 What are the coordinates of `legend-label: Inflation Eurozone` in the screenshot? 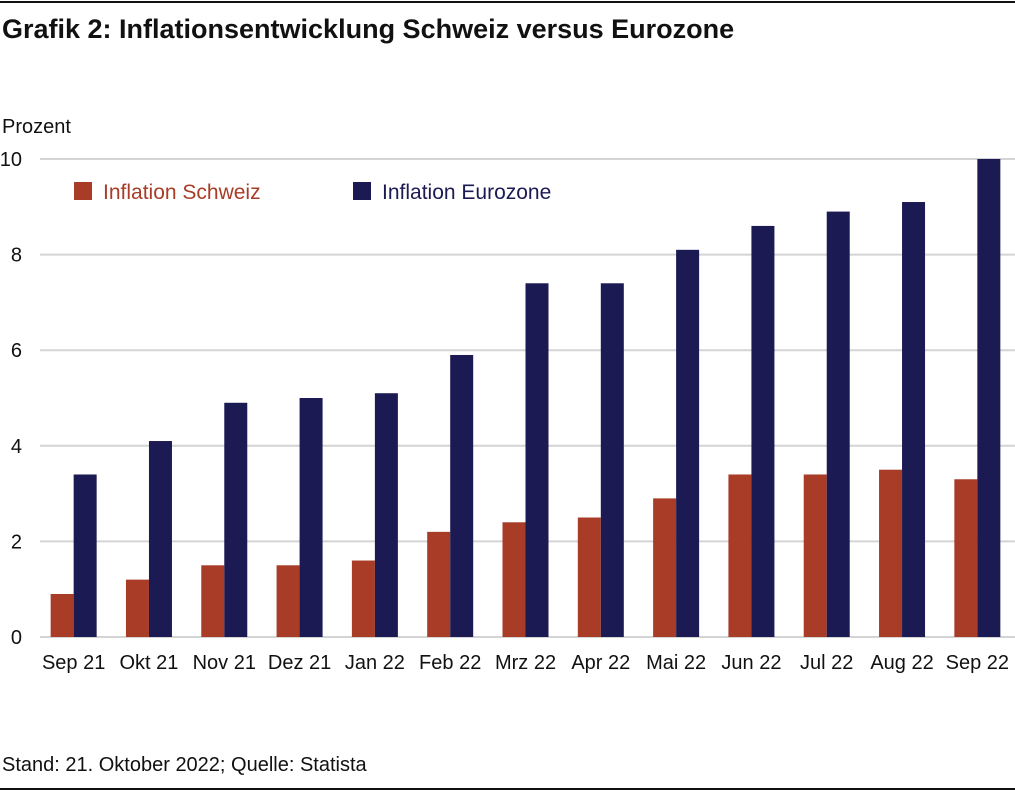 It's located at (466, 192).